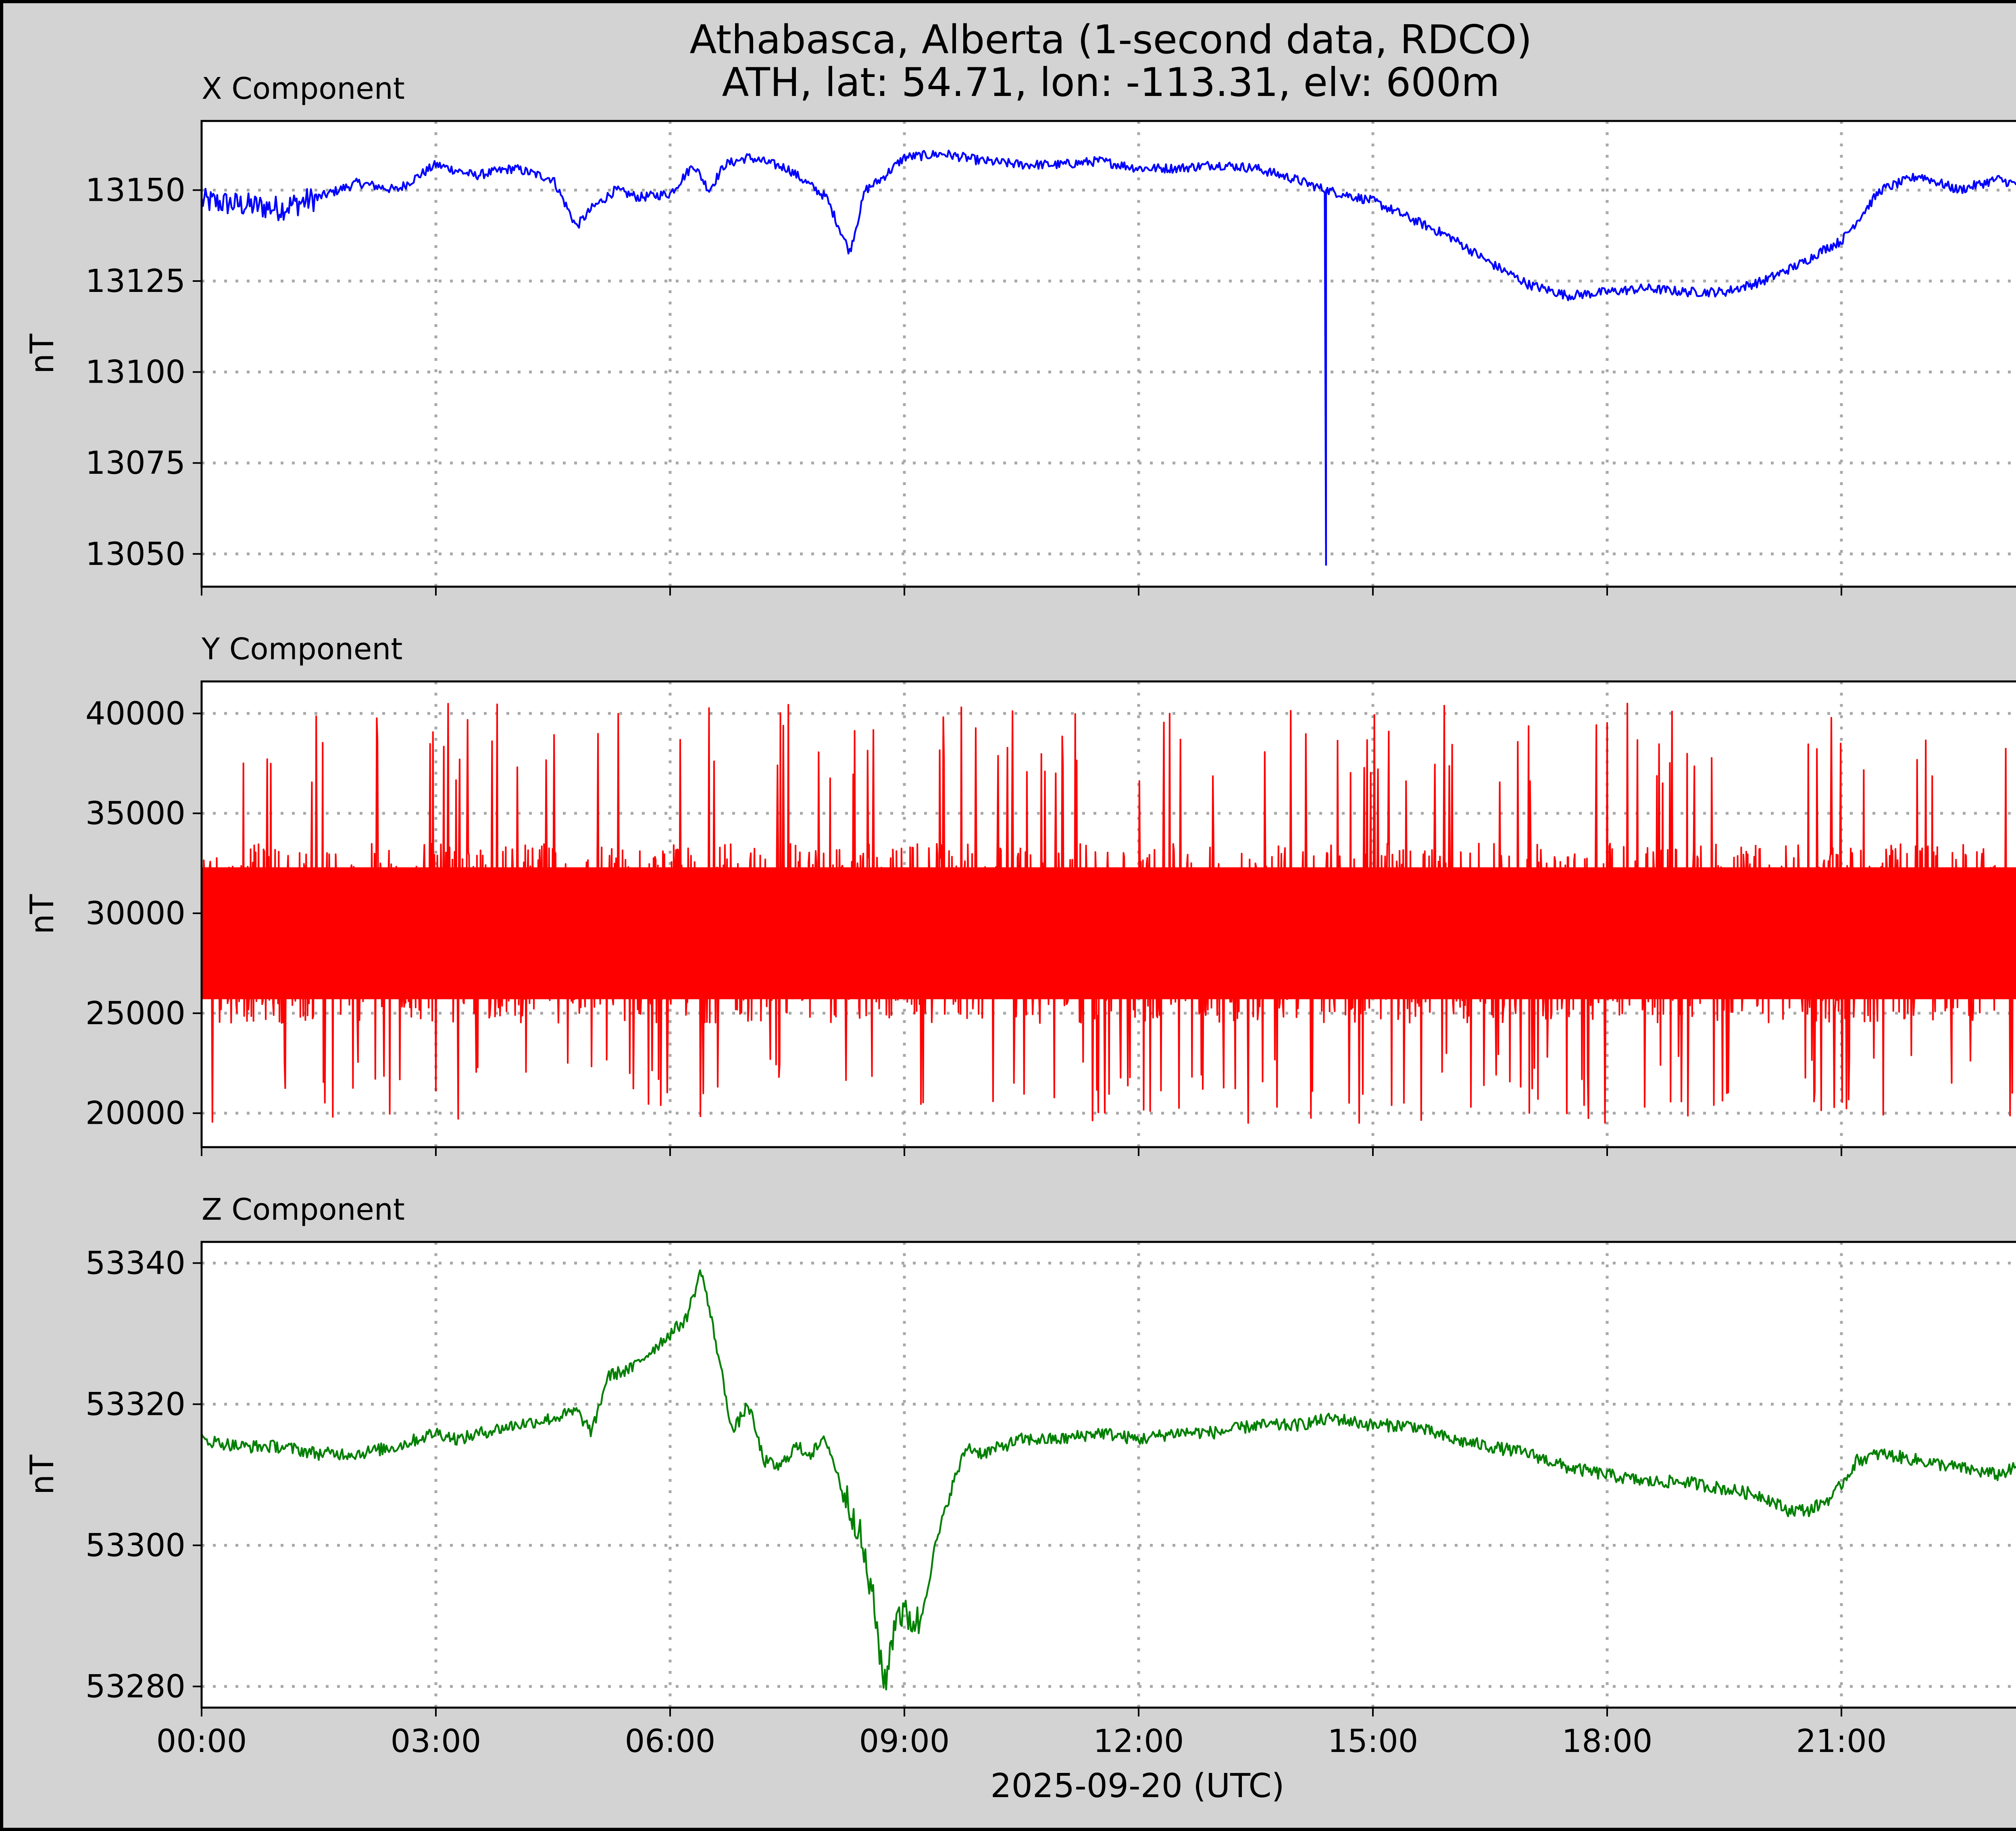 The image size is (2016, 1831). I want to click on y-tick-label: 13075, so click(135, 463).